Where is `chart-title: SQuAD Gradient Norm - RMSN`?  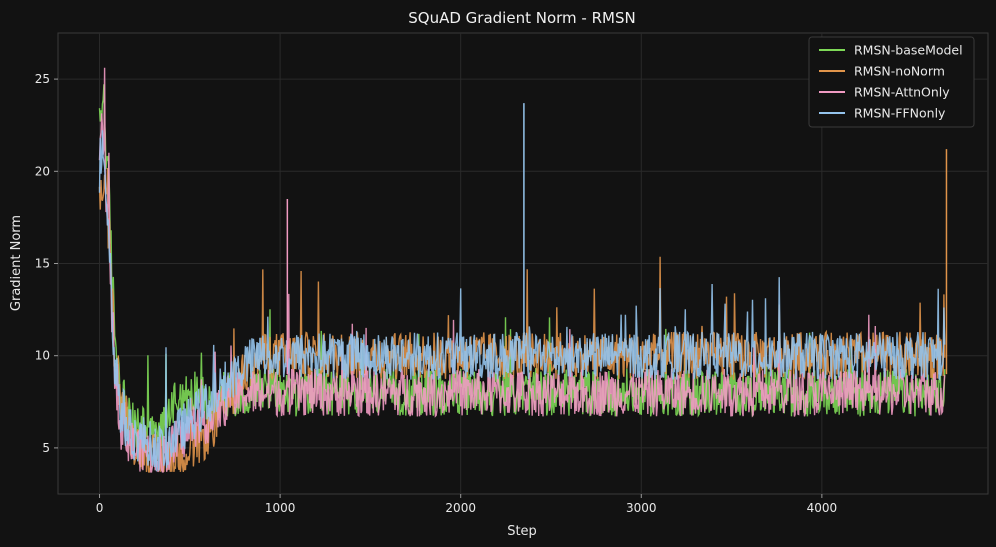
chart-title: SQuAD Gradient Norm - RMSN is located at coordinates (521, 18).